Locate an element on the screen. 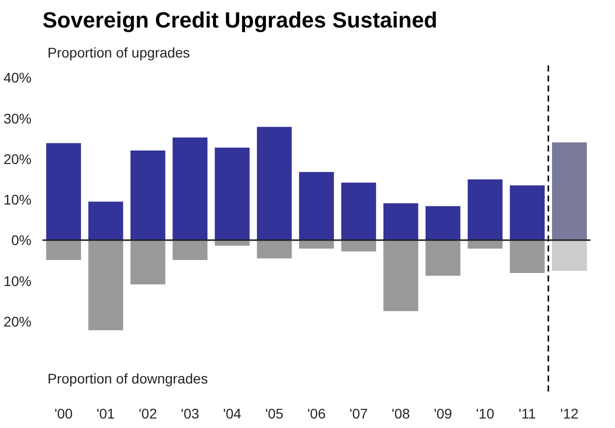 The image size is (615, 428). x-tick-label: '11 is located at coordinates (527, 414).